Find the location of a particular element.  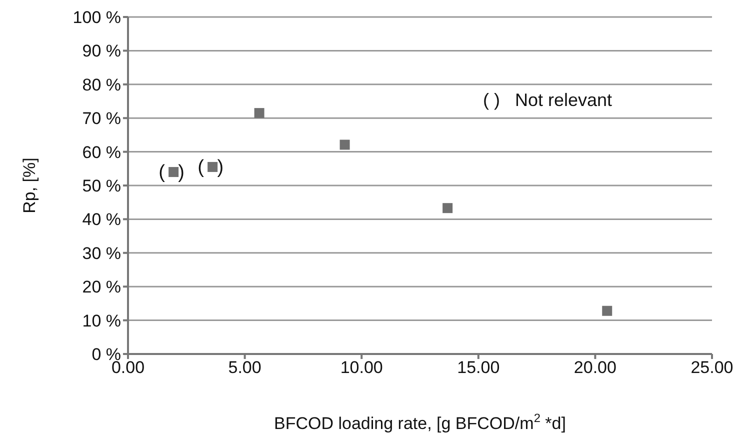

y-axis-title: Rp, [%] is located at coordinates (29, 186).